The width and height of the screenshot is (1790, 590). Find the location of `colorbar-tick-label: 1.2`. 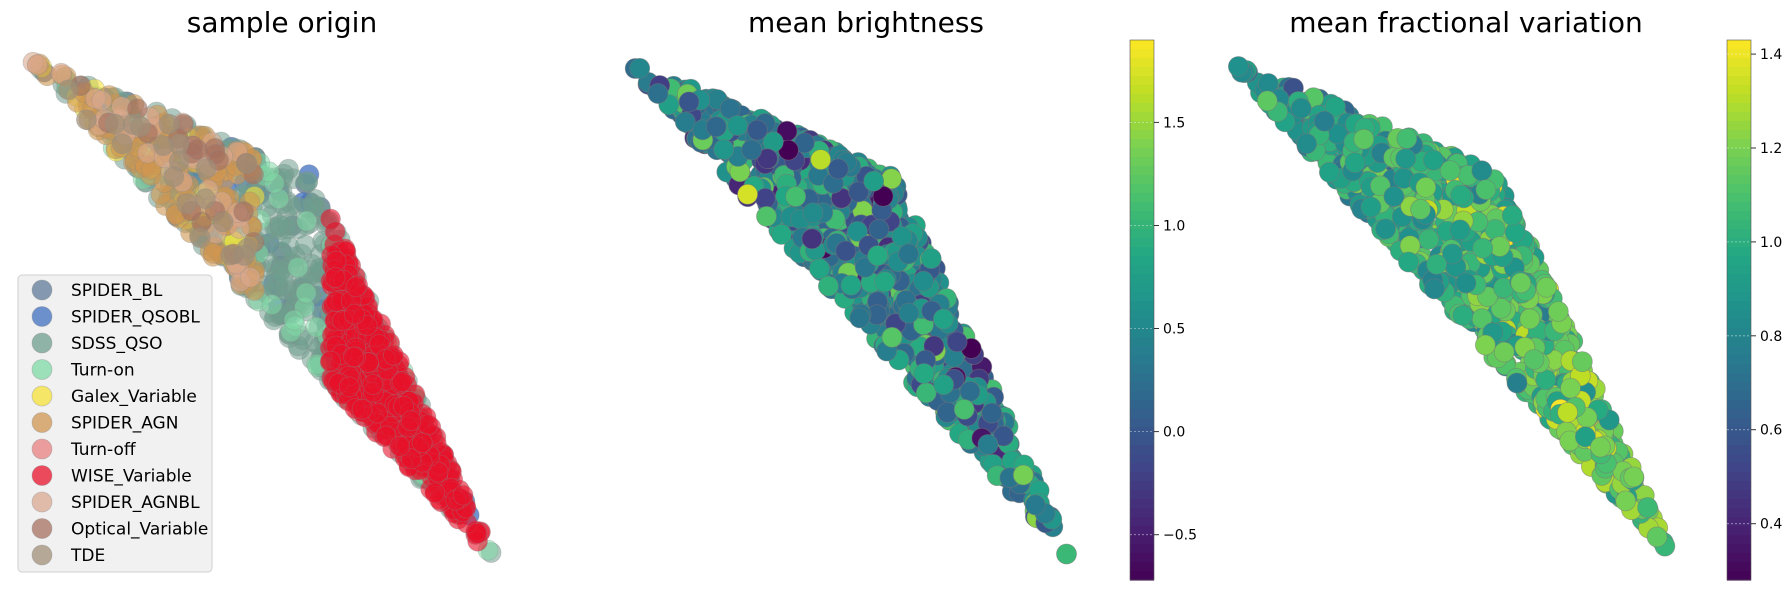

colorbar-tick-label: 1.2 is located at coordinates (1771, 149).